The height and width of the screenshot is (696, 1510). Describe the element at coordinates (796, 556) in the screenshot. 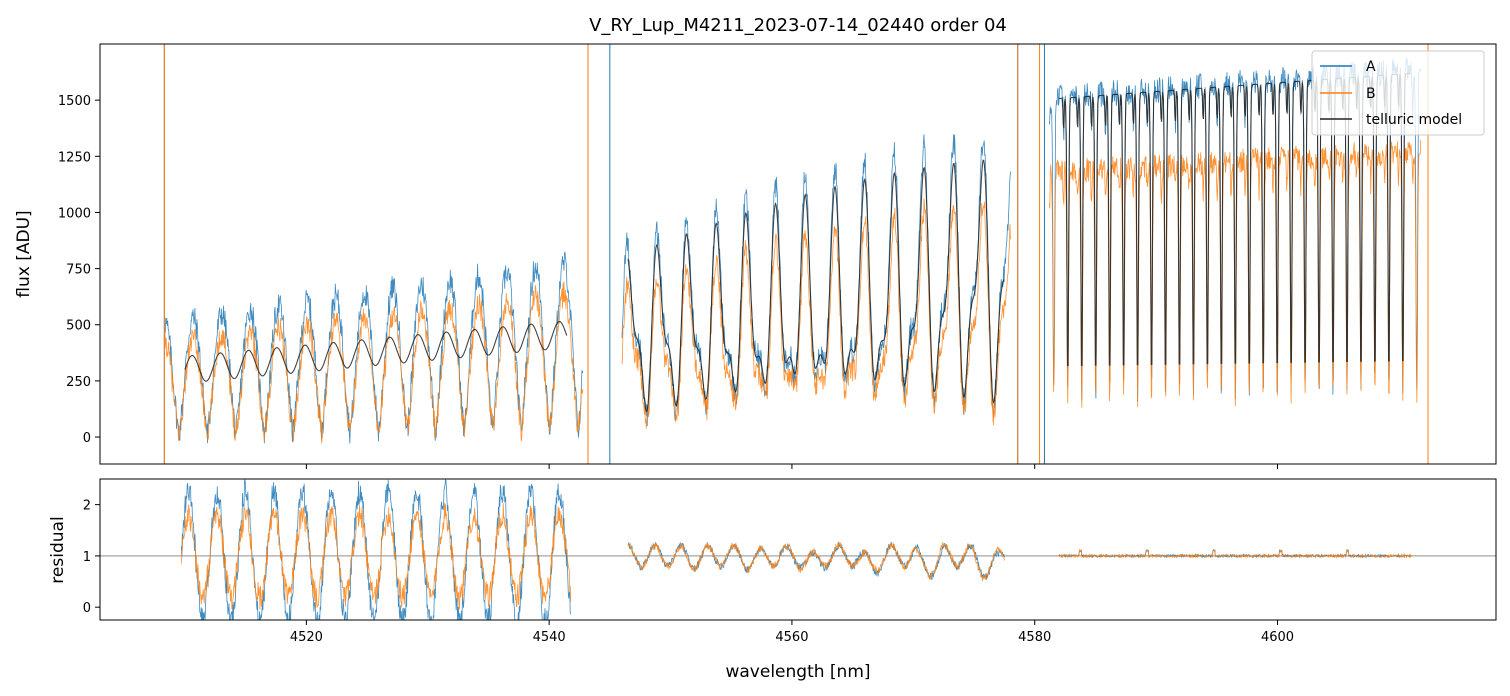

I see `residual-b-line` at that location.